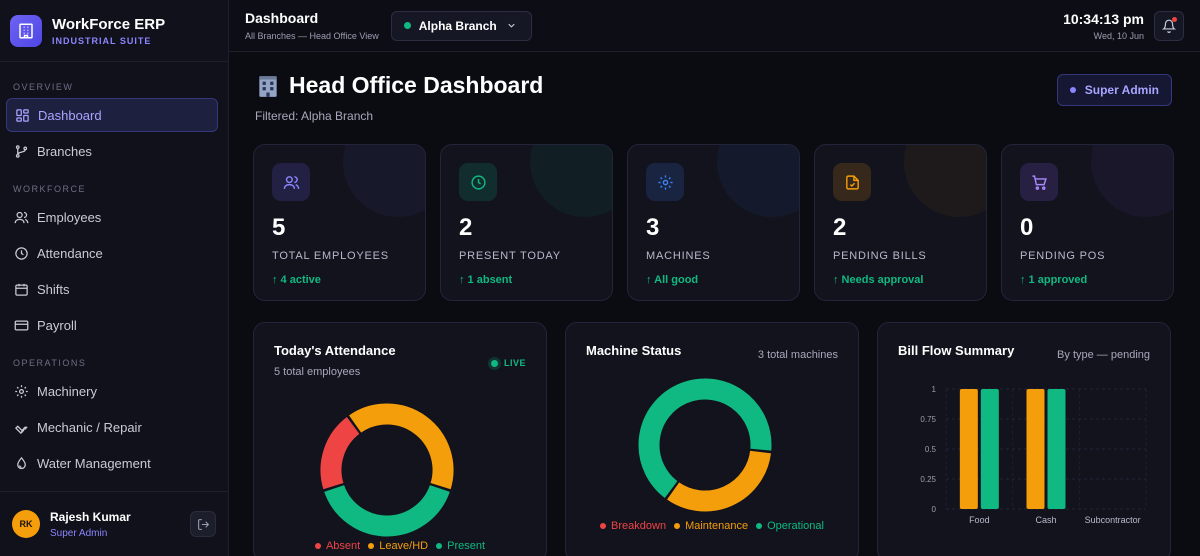 The image size is (1200, 556). Describe the element at coordinates (494, 363) in the screenshot. I see `live-dot` at that location.